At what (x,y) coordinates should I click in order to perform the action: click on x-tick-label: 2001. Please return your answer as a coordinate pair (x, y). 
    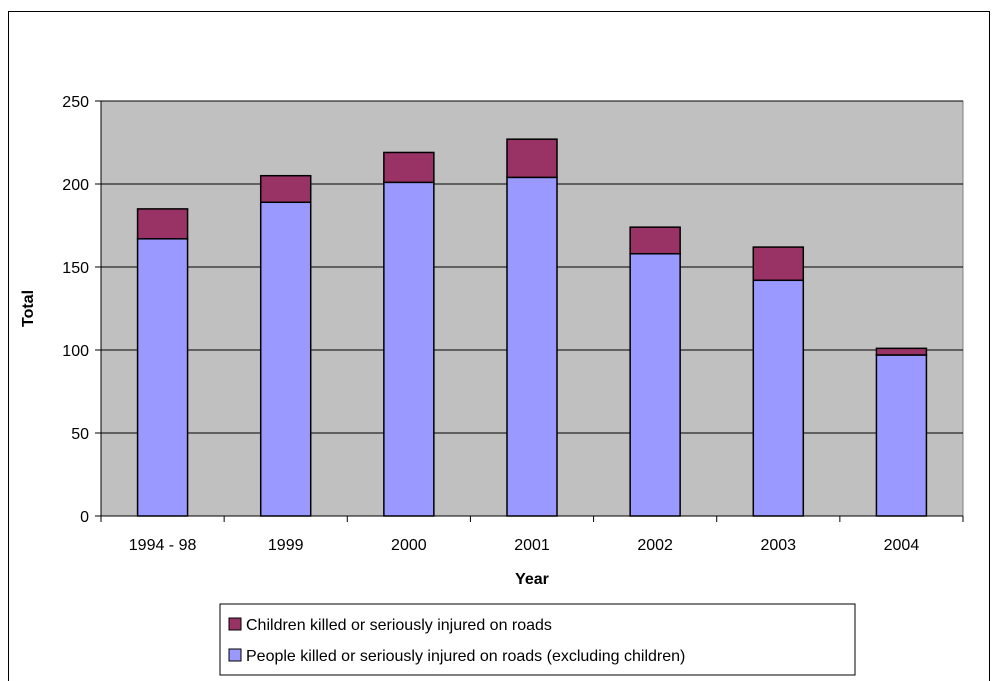
    Looking at the image, I should click on (532, 545).